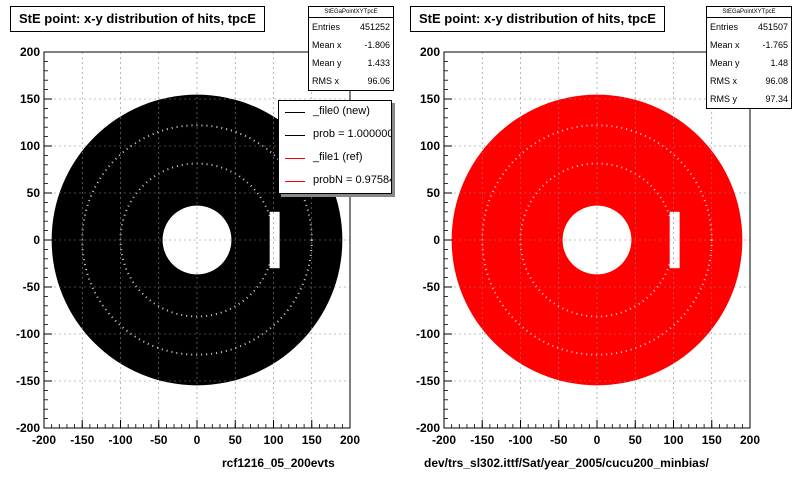  I want to click on legend-label-ref: _file1 (ref), so click(338, 157).